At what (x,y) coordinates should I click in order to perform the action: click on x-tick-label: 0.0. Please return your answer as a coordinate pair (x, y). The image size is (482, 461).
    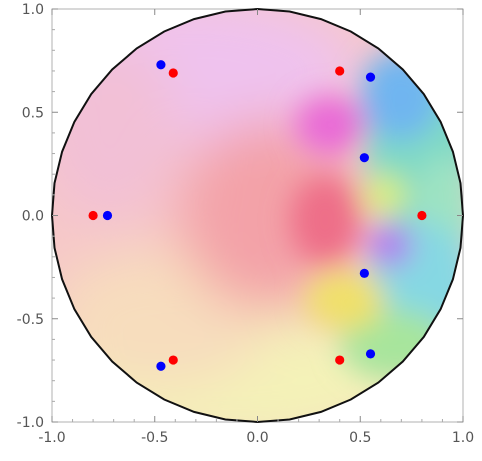
    Looking at the image, I should click on (257, 438).